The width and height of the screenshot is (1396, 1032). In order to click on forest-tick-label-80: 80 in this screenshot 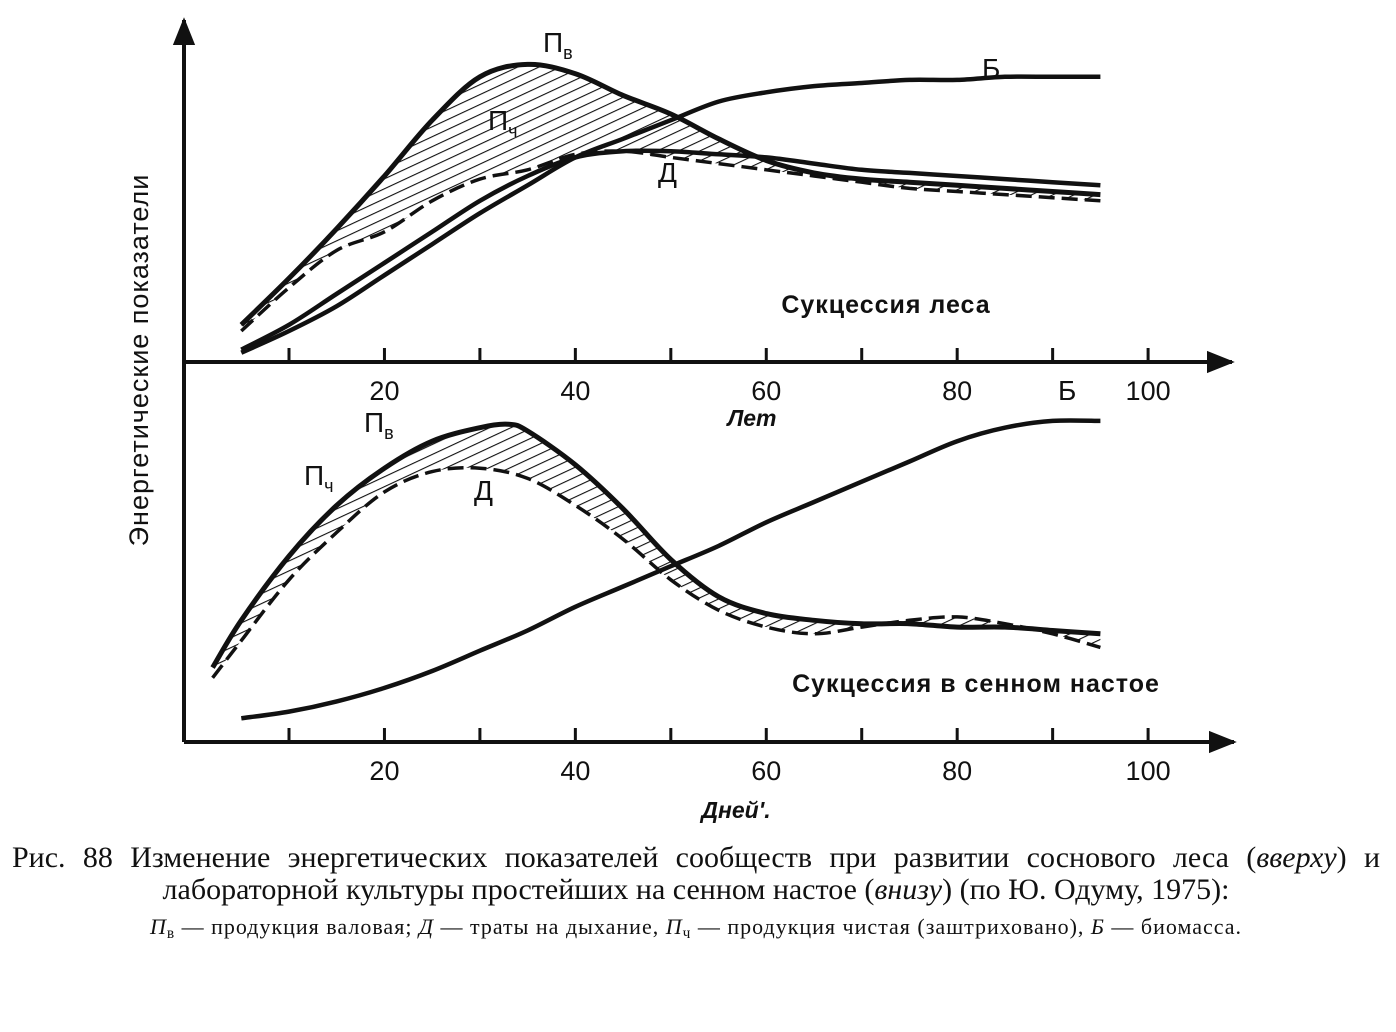, I will do `click(957, 391)`.